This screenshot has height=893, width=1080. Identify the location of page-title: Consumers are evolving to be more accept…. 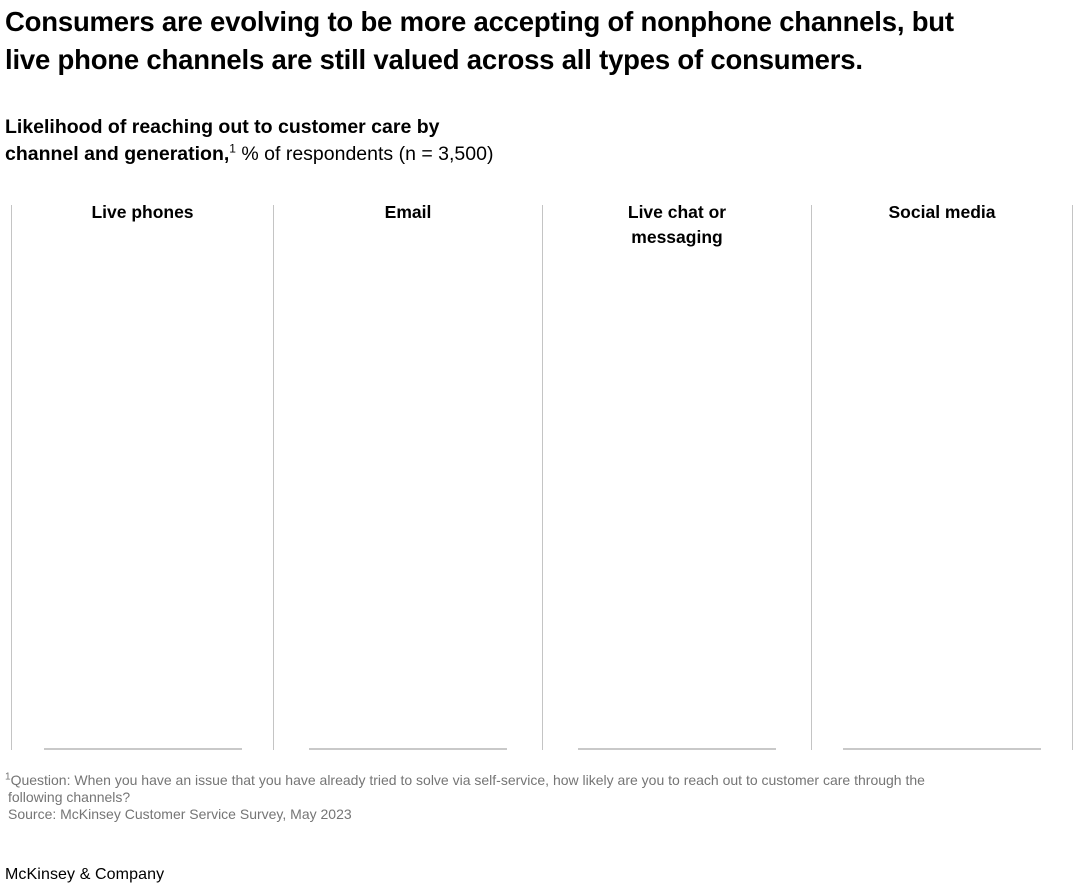
(479, 41).